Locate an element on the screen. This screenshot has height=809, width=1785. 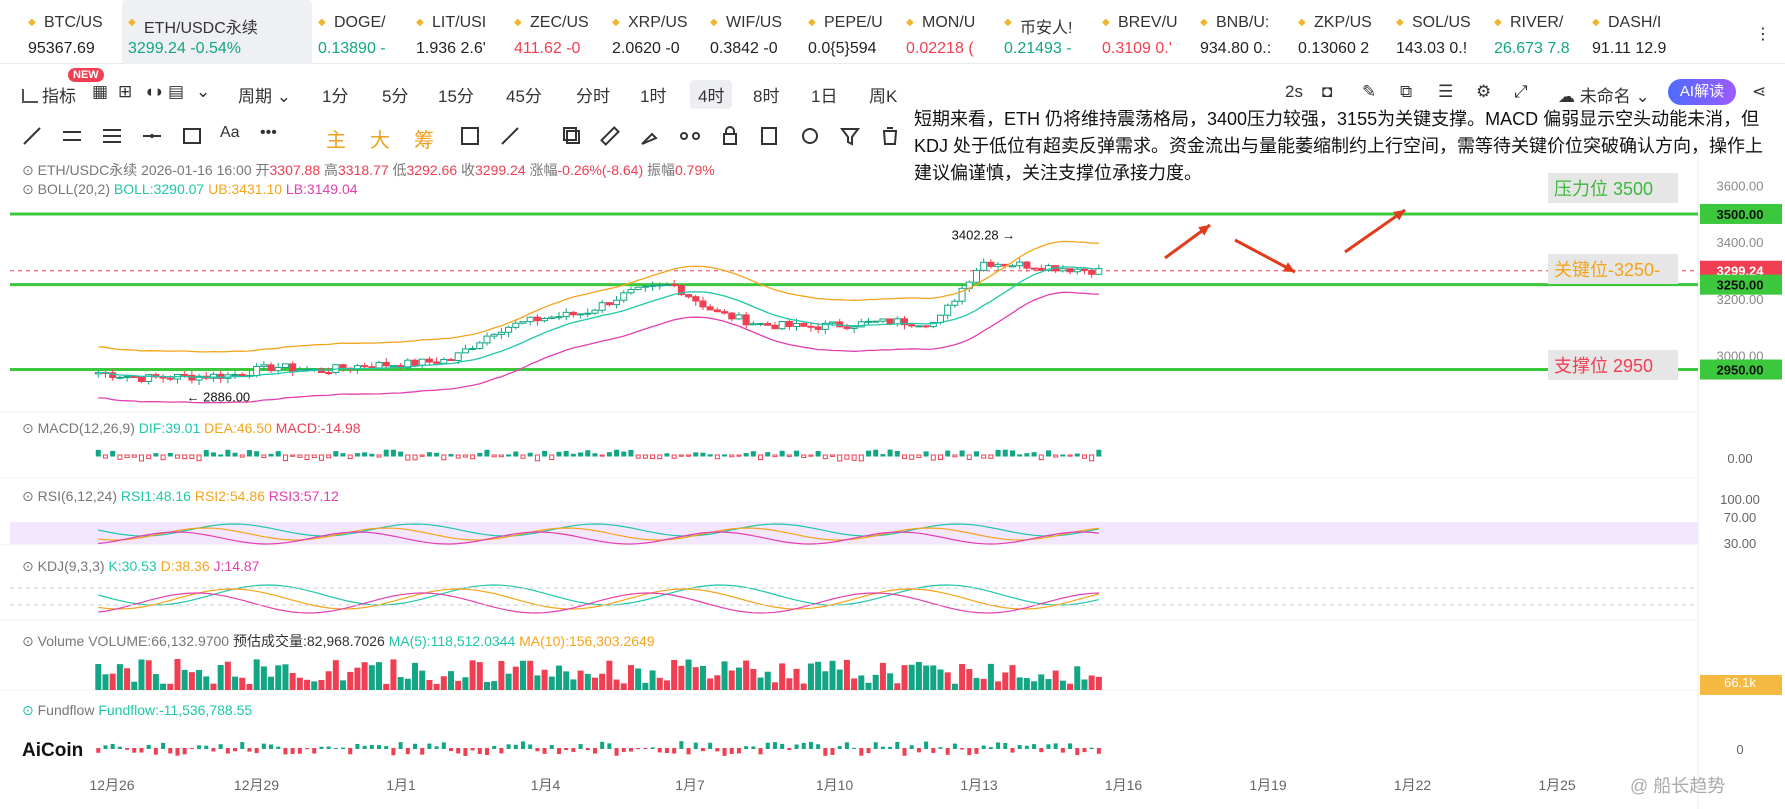
ticker-5: ◆ XRP/US 2.0620 -0 is located at coordinates (653, 32).